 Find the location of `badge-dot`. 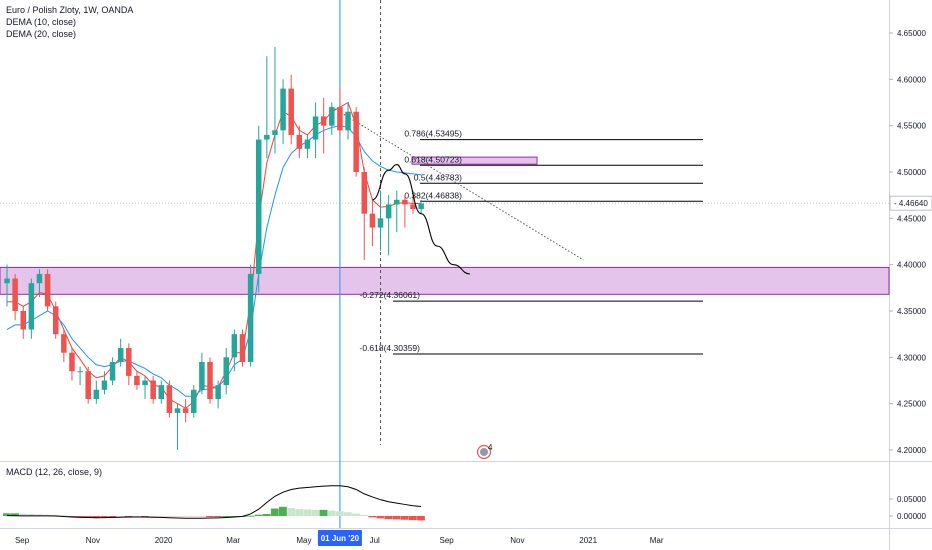

badge-dot is located at coordinates (484, 452).